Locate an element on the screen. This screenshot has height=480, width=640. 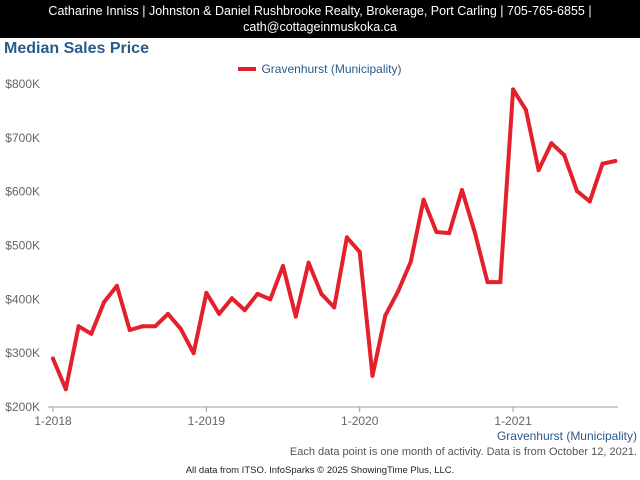
y-tick-label: $500K is located at coordinates (22, 246).